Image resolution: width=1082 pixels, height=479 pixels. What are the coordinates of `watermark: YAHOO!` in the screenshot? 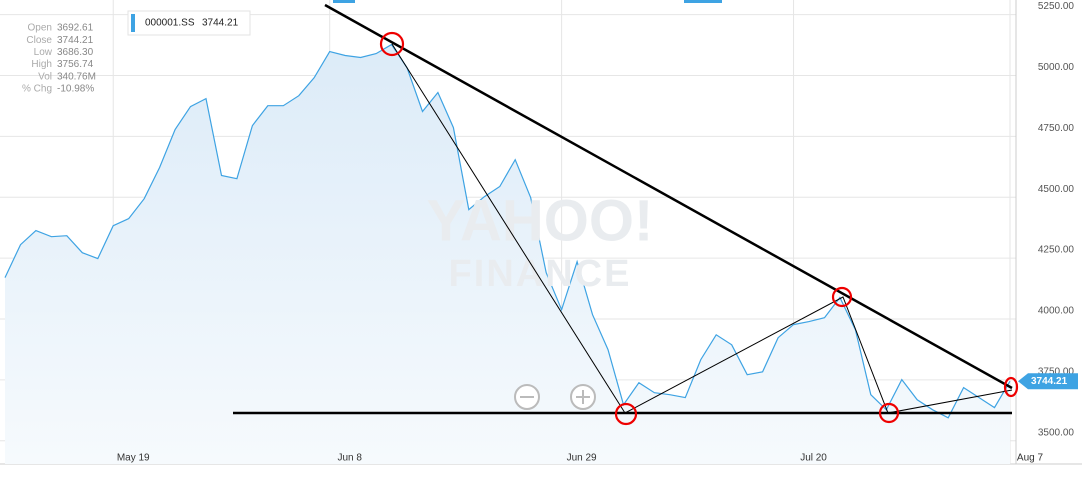 It's located at (540, 220).